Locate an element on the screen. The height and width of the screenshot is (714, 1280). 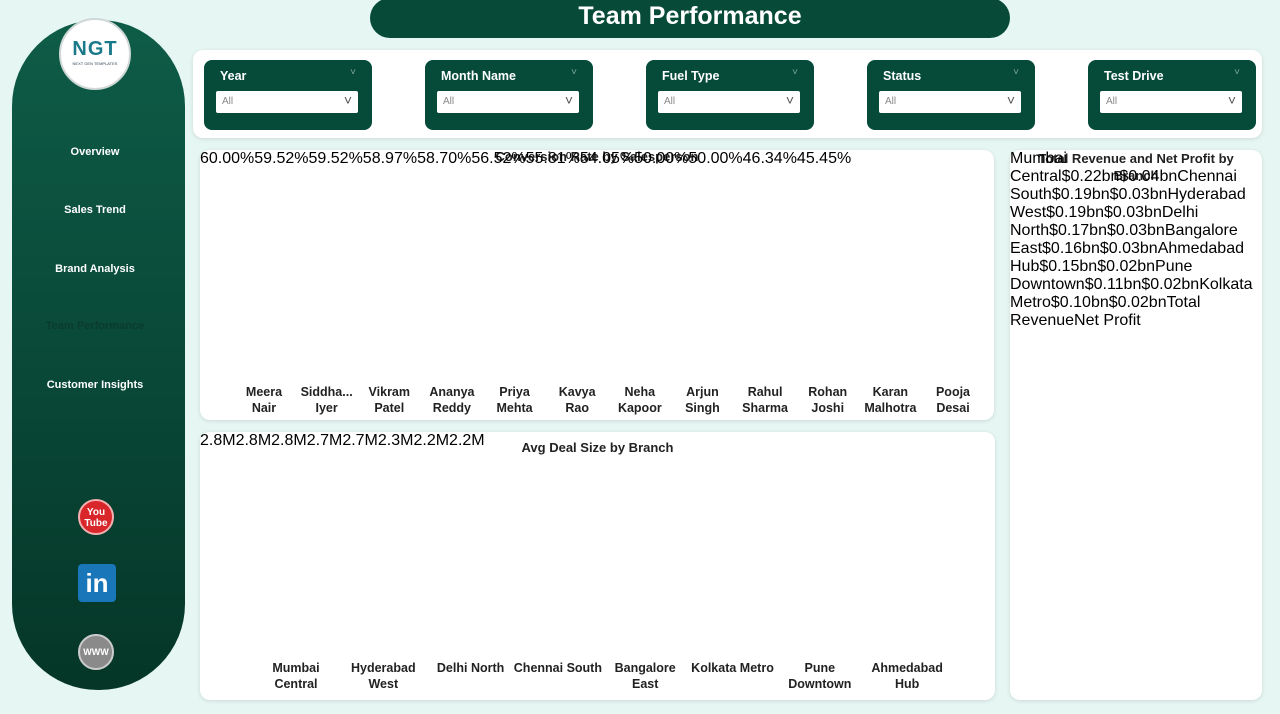
data-label: 58.97% is located at coordinates (390, 158).